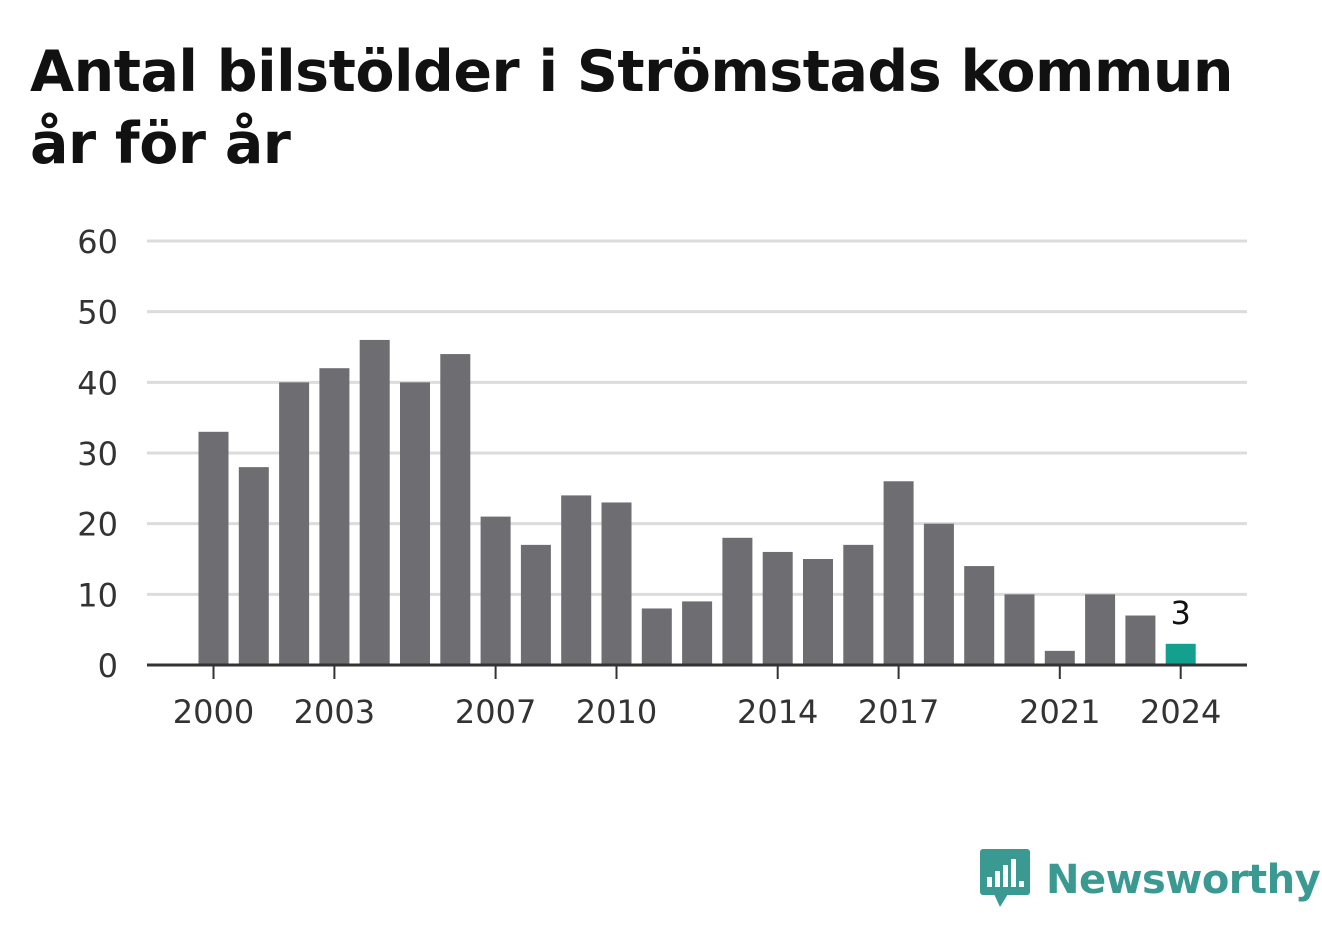 This screenshot has height=939, width=1322. Describe the element at coordinates (1180, 654) in the screenshot. I see `bar-2024` at that location.